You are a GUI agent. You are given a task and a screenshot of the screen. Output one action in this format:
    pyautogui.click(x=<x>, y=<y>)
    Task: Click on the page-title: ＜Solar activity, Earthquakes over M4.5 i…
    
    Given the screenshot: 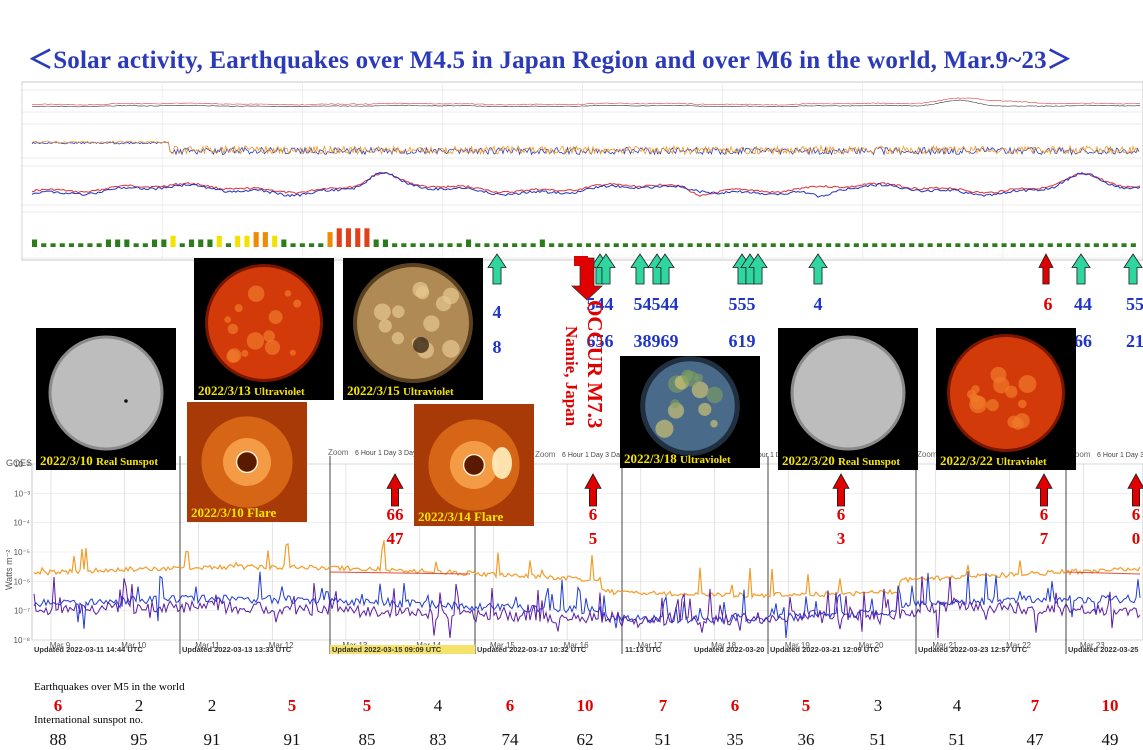 What is the action you would take?
    pyautogui.click(x=550, y=60)
    